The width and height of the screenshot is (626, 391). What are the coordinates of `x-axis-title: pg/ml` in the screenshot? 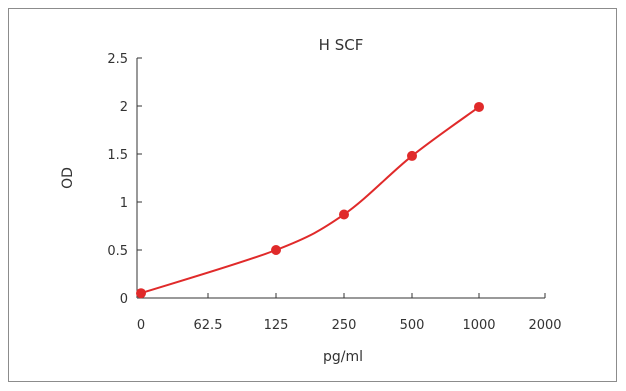 It's located at (343, 357).